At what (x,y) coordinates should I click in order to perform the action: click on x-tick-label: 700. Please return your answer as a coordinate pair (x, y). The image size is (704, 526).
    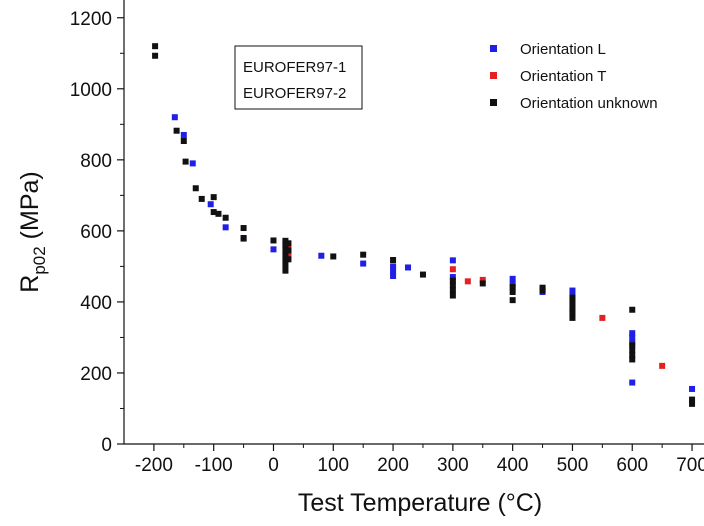
    Looking at the image, I should click on (690, 465).